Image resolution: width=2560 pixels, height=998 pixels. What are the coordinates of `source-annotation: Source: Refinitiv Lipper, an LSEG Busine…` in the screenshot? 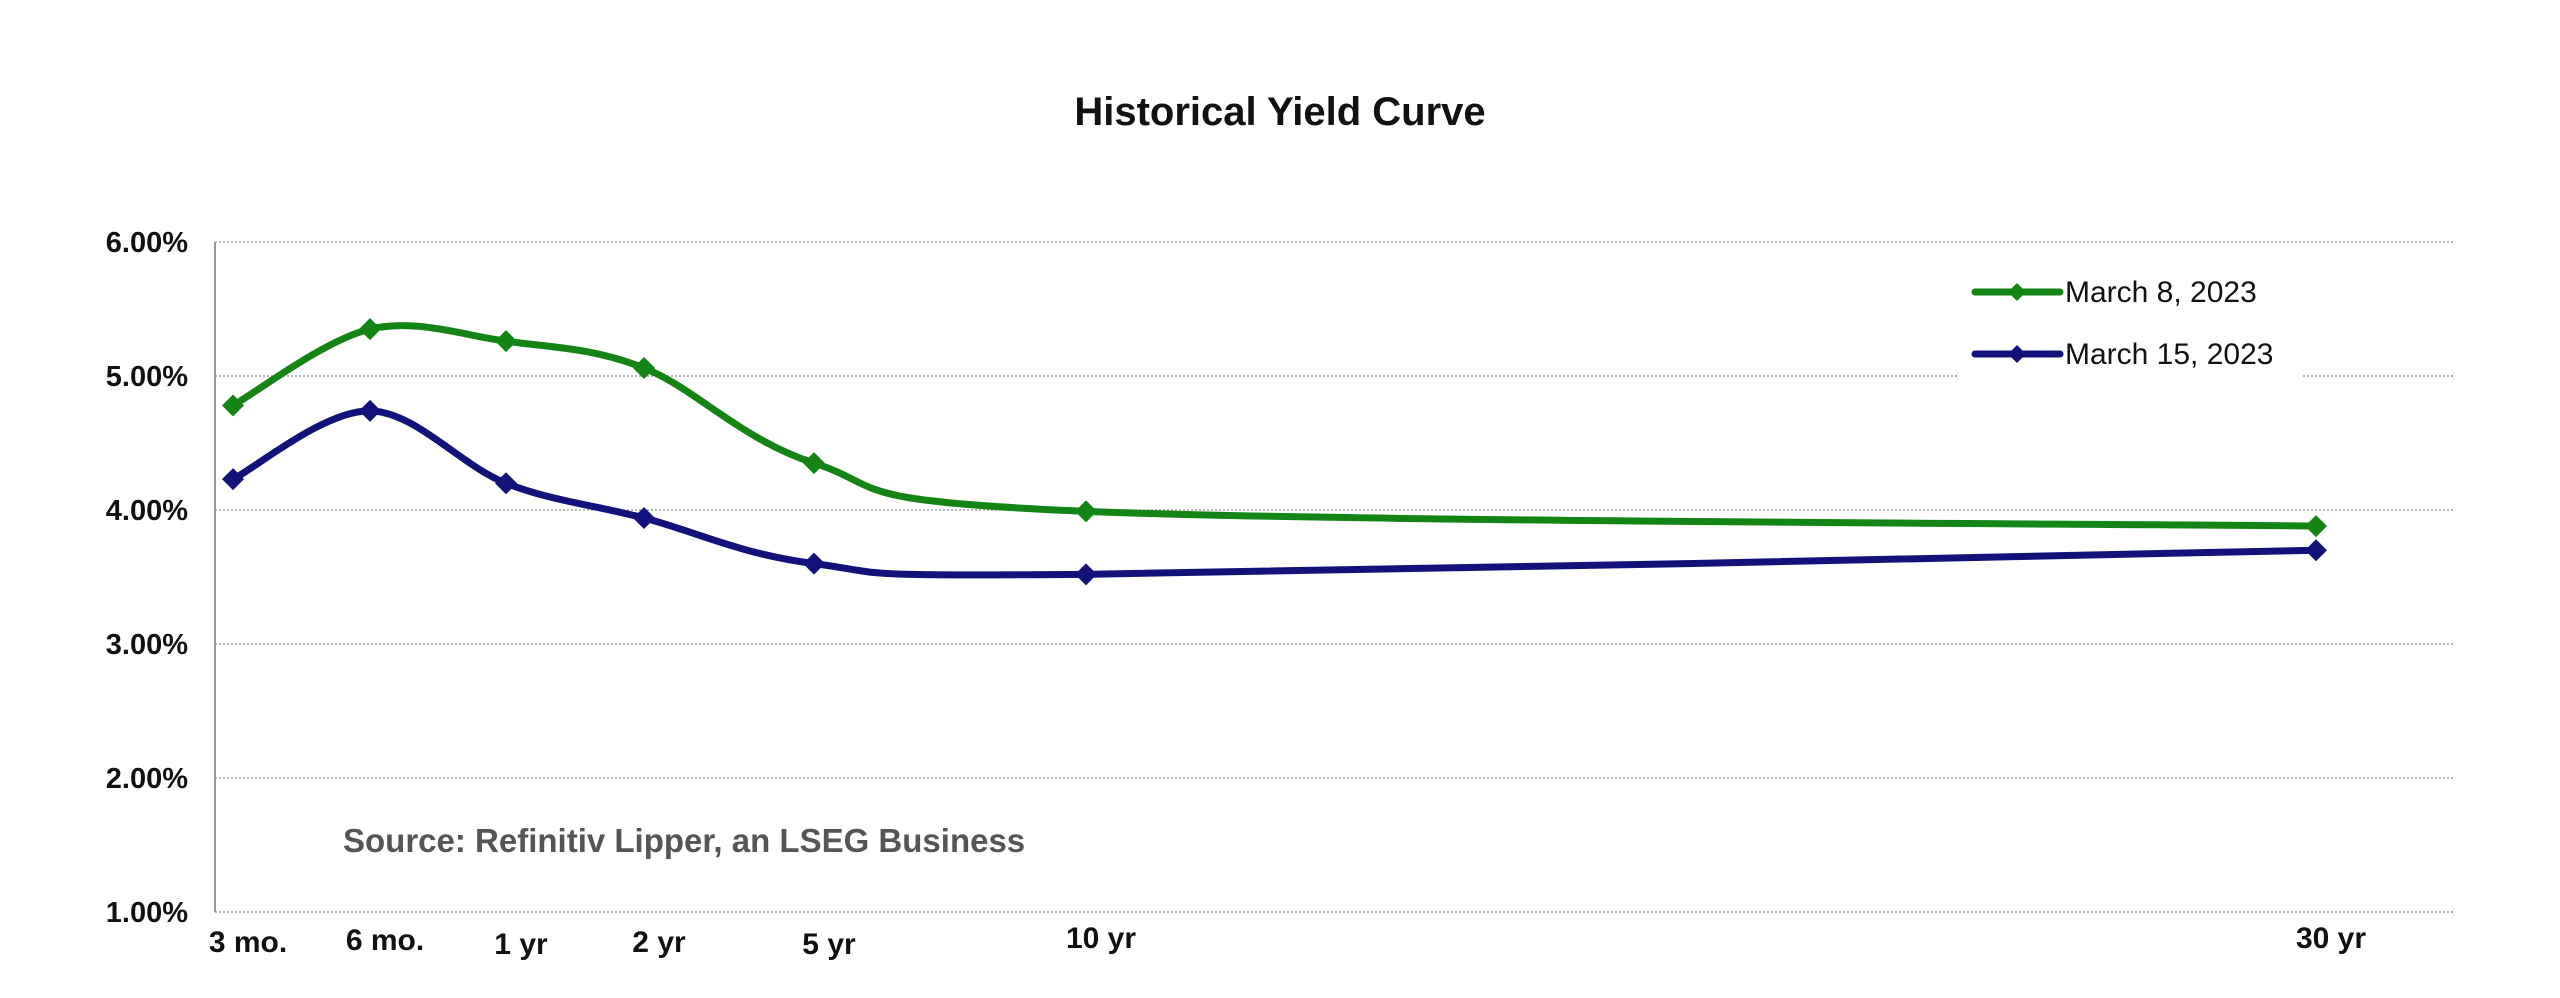 It's located at (684, 840).